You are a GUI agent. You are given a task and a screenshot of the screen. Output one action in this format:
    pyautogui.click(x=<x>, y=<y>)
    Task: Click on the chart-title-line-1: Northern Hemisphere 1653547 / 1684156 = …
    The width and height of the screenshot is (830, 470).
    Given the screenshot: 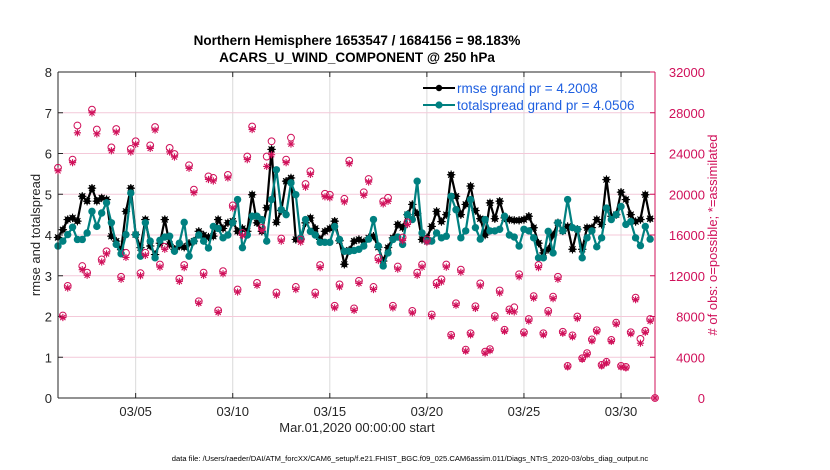 What is the action you would take?
    pyautogui.click(x=357, y=40)
    